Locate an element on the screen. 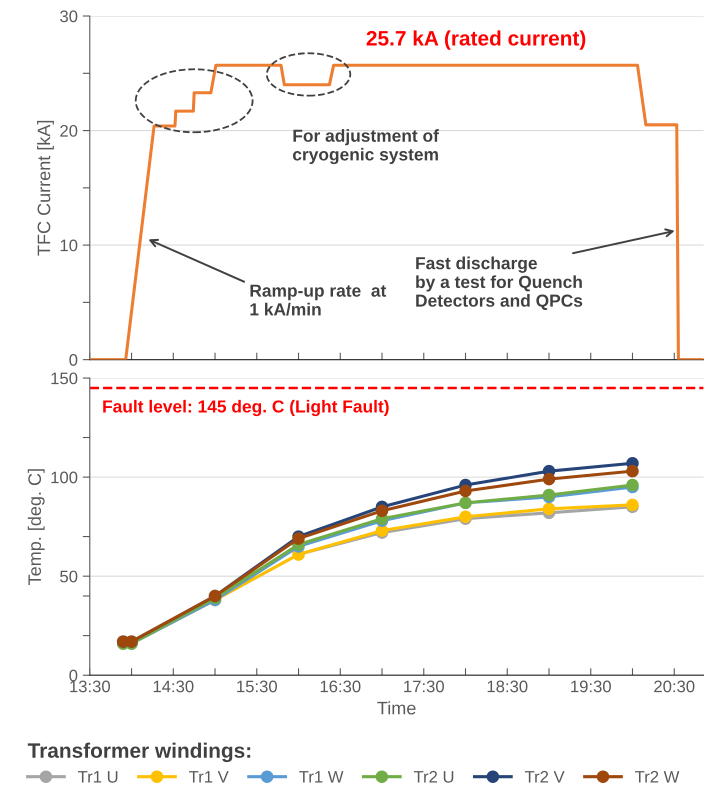 The width and height of the screenshot is (707, 801). x-tick-label: 20:30 is located at coordinates (674, 686).